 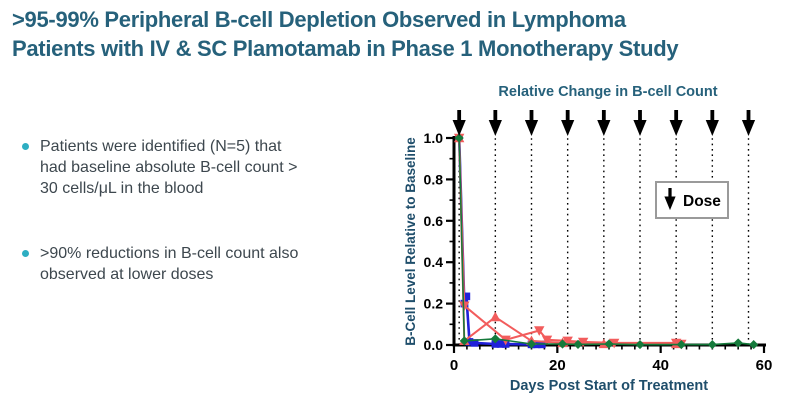 I want to click on svg-text: 0.2, so click(x=434, y=304).